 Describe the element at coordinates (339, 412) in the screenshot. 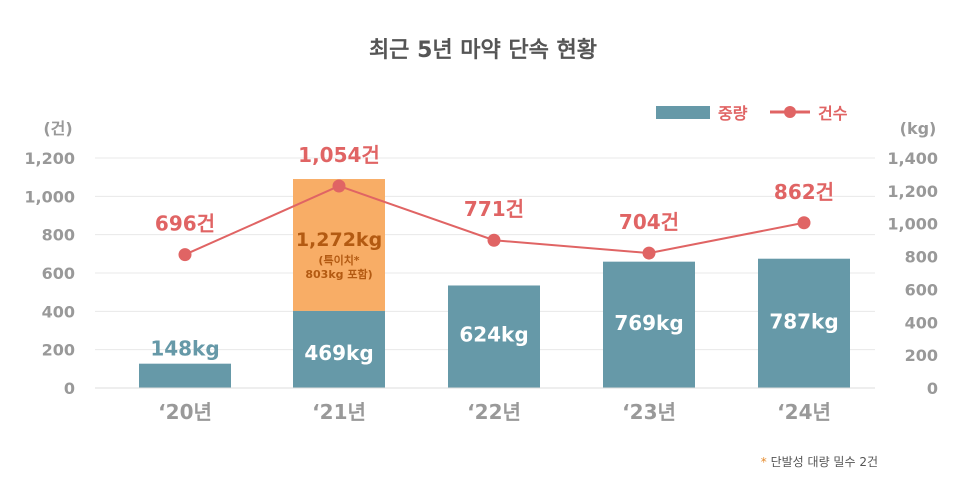

I see `x-axis-label: ‘21년` at that location.